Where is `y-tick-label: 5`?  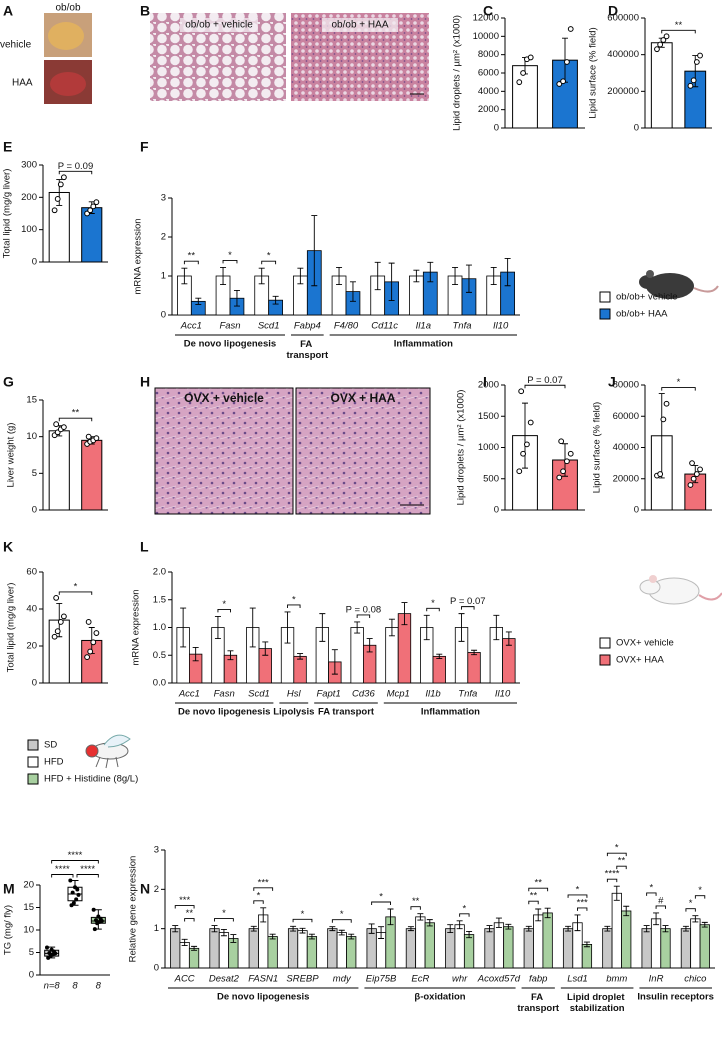 y-tick-label: 5 is located at coordinates (31, 952).